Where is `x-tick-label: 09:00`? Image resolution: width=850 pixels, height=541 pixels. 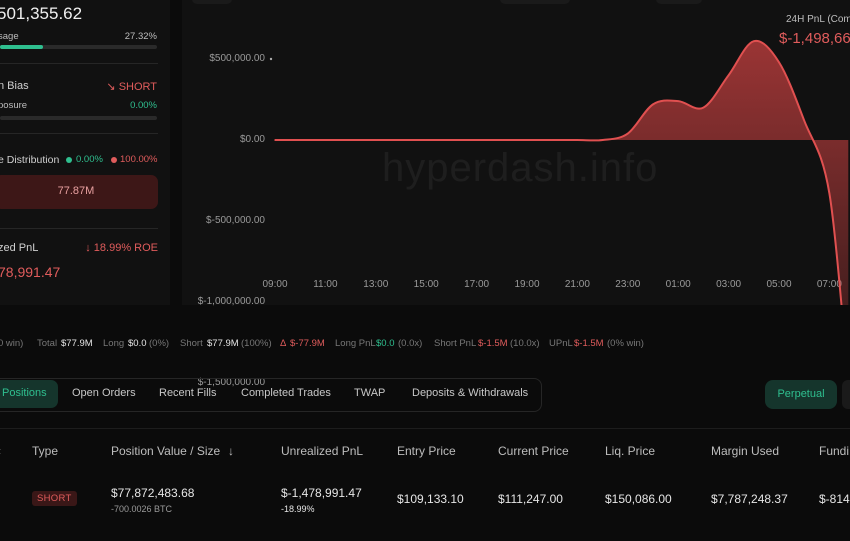
x-tick-label: 09:00 is located at coordinates (275, 284).